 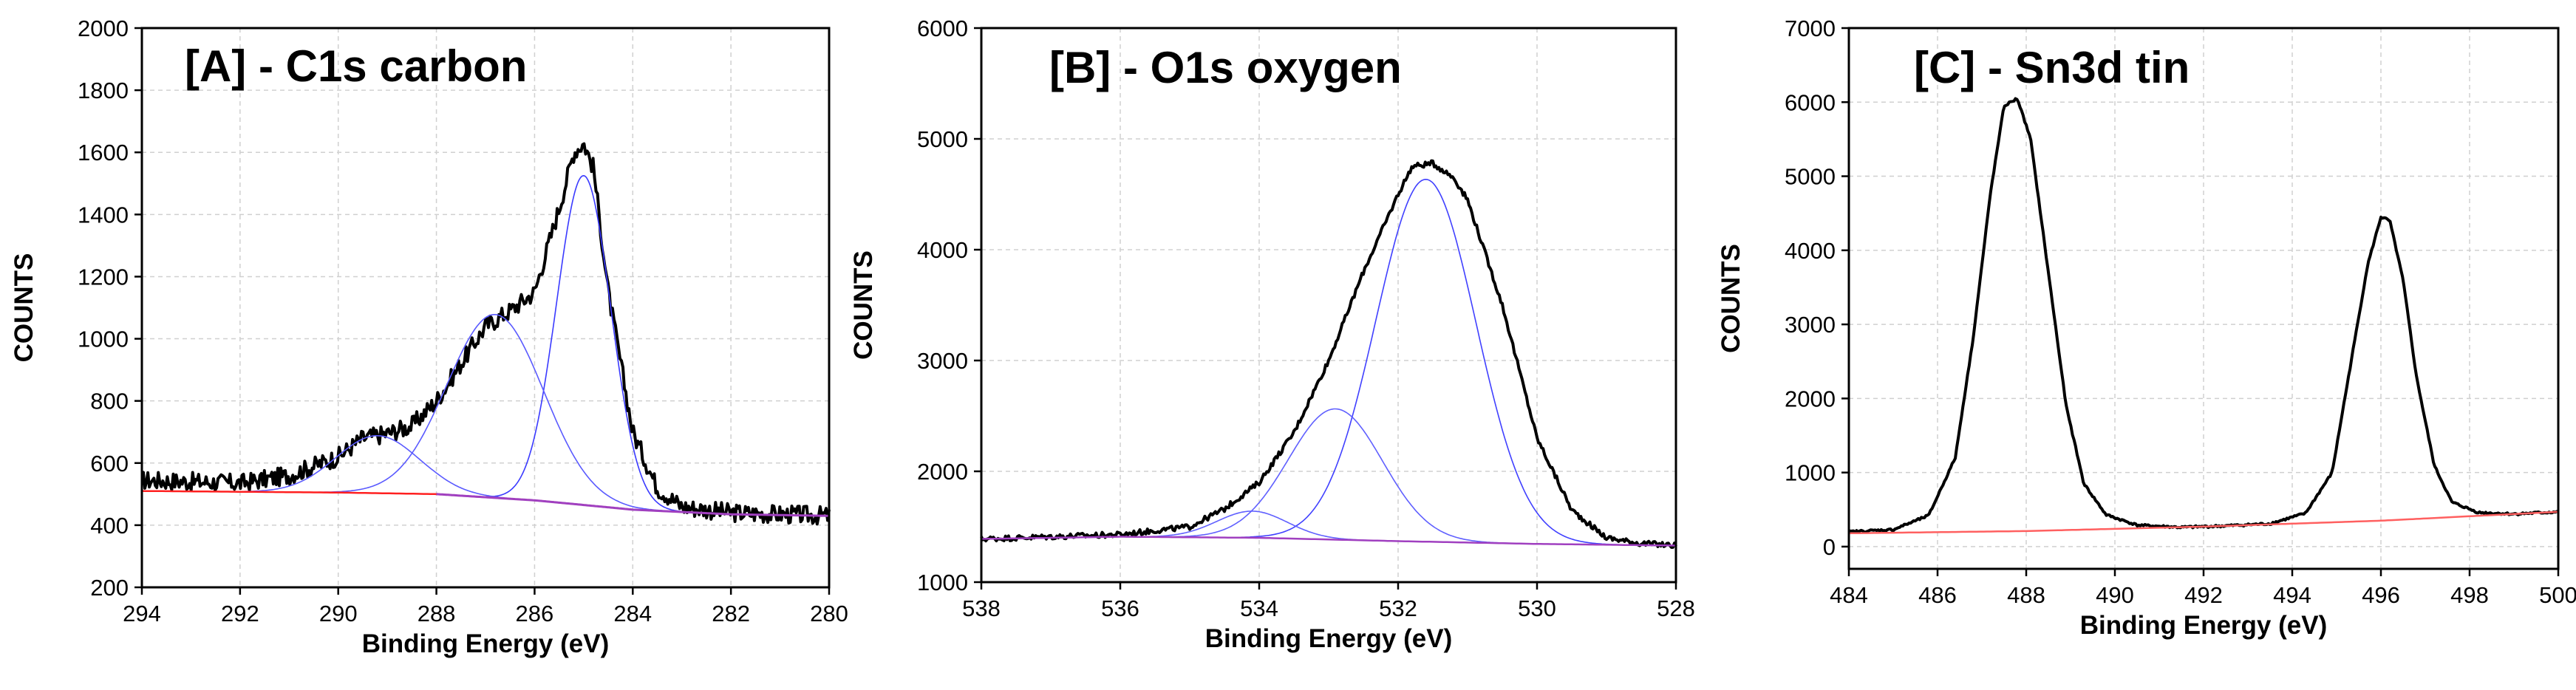 I want to click on x-tick-label: 282, so click(x=731, y=614).